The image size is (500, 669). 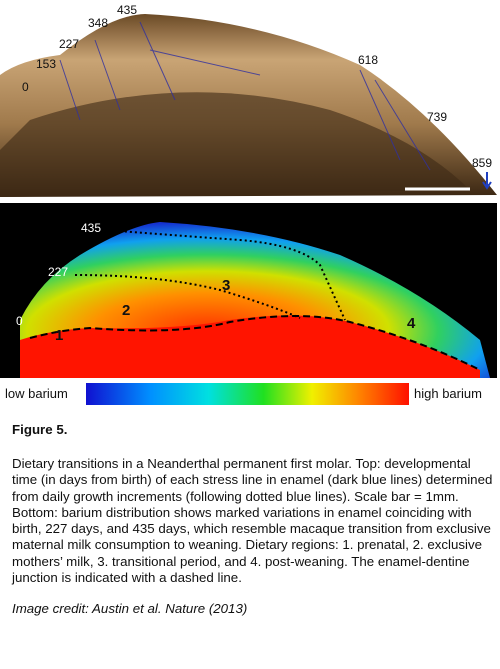 I want to click on region-labels: 1 2 3 4, so click(x=235, y=310).